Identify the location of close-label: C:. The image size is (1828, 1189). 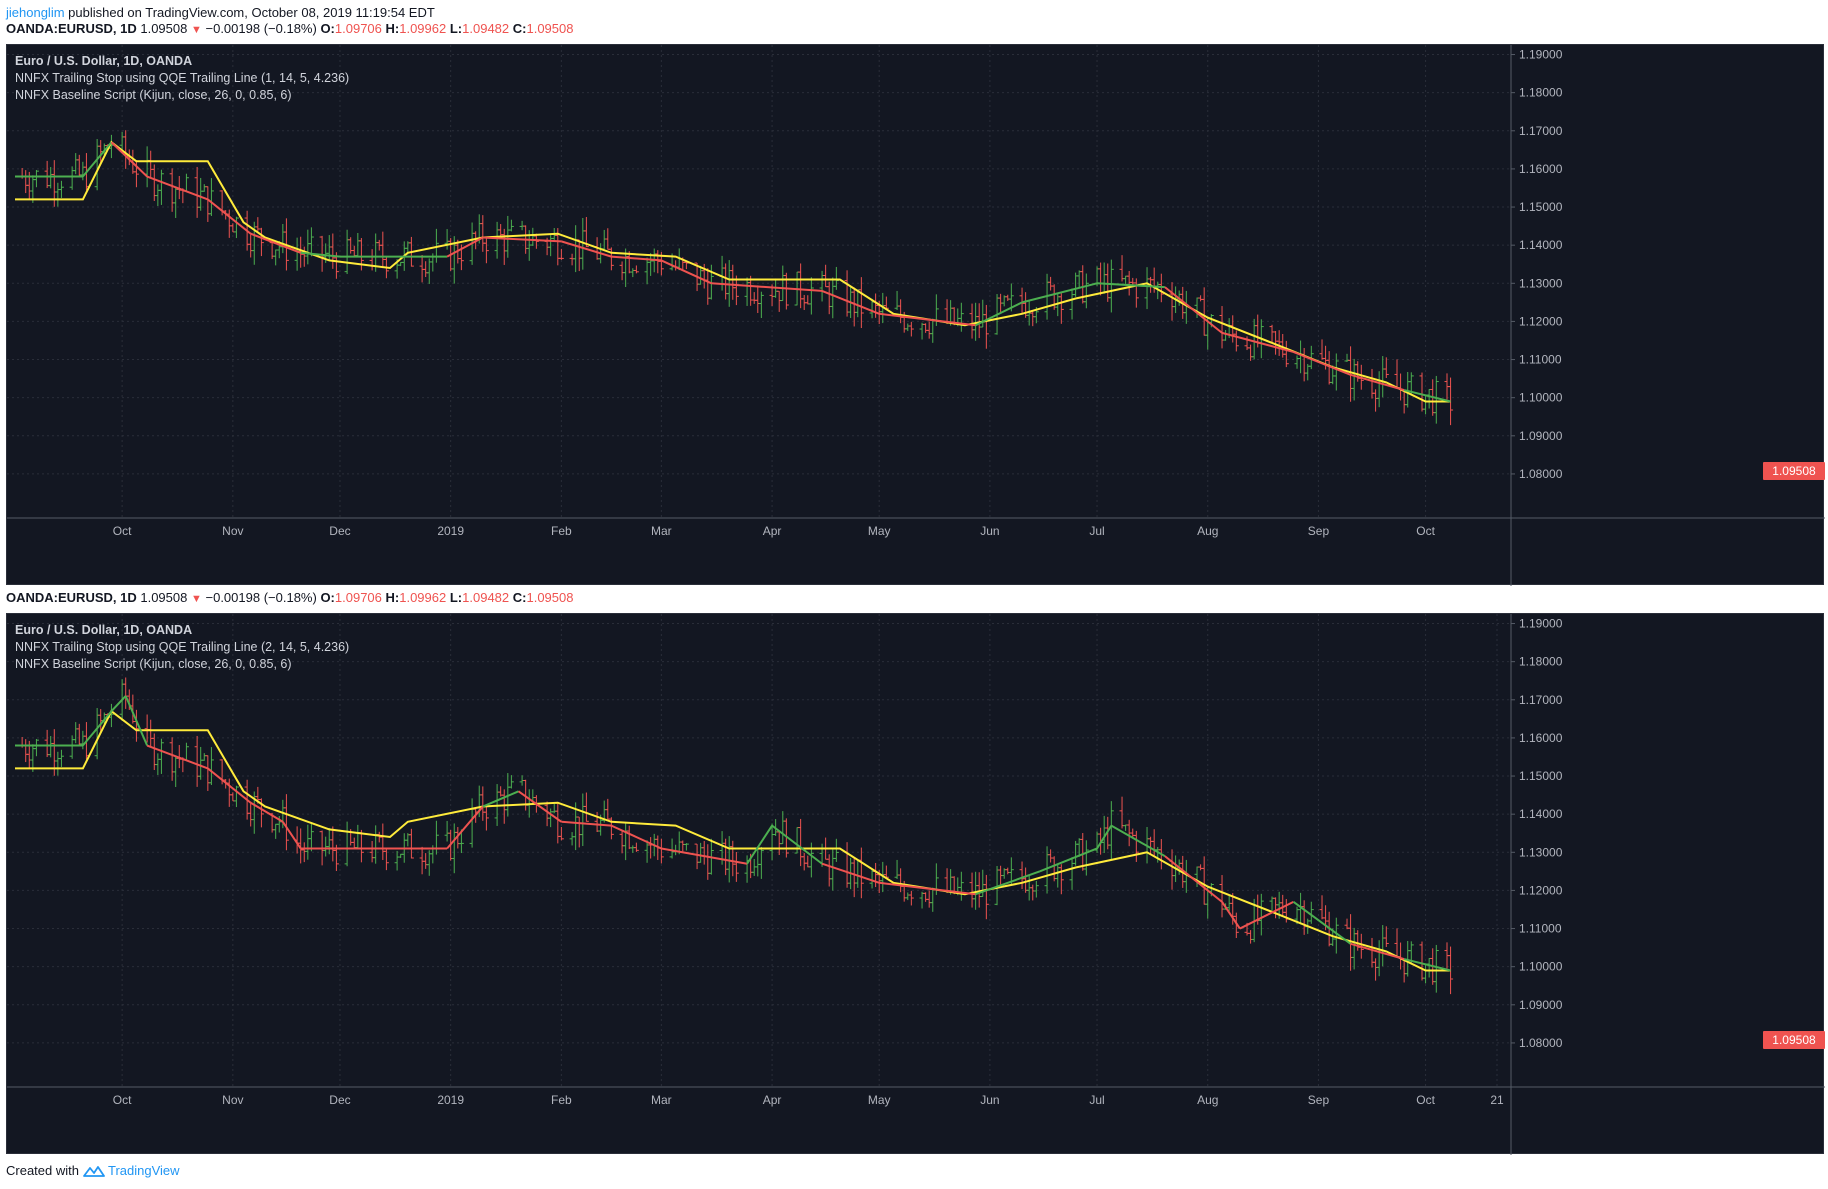
(519, 28).